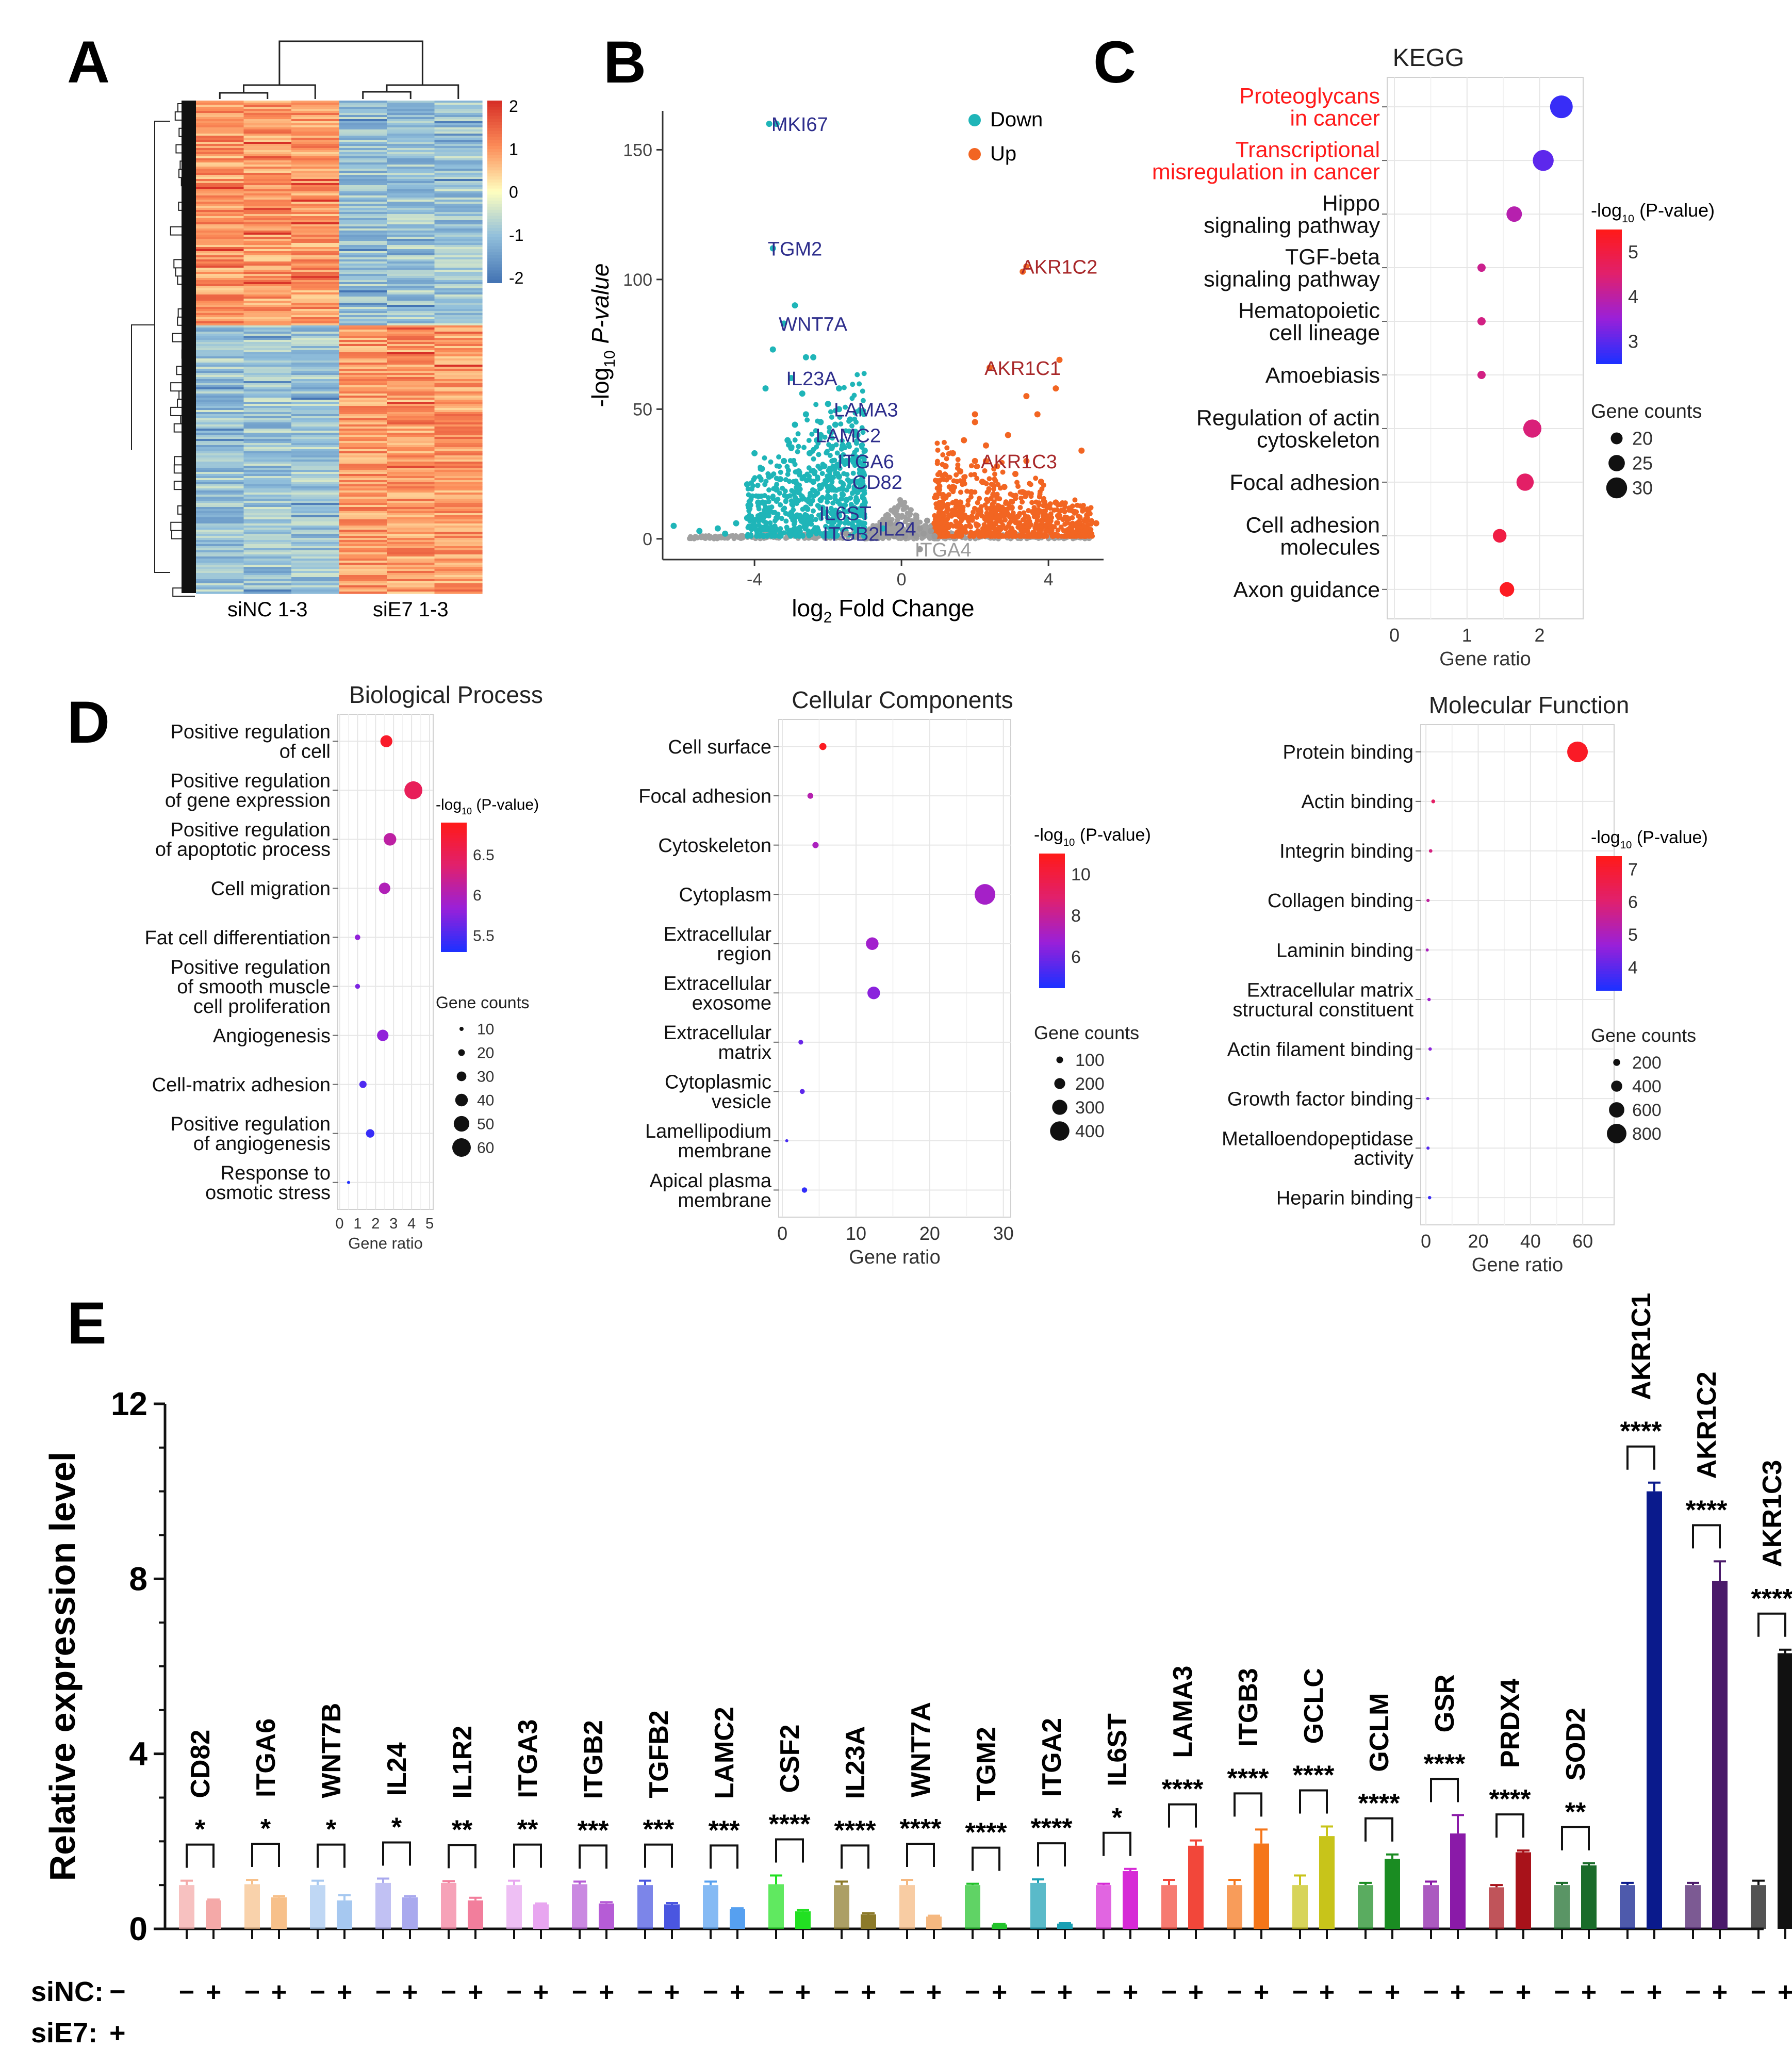 Image resolution: width=1792 pixels, height=2065 pixels. What do you see at coordinates (811, 379) in the screenshot?
I see `point-label: IL23A` at bounding box center [811, 379].